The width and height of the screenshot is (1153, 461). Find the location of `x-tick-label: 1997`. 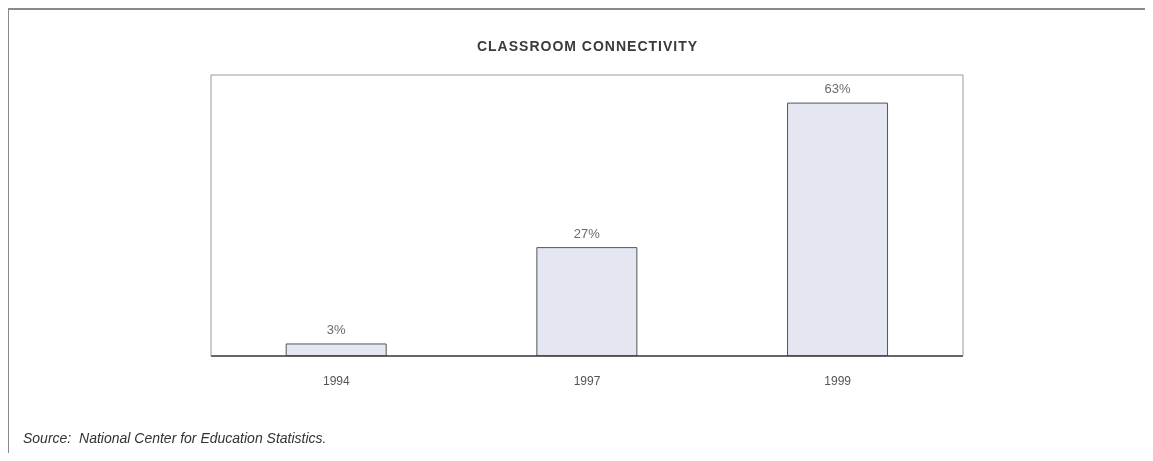

x-tick-label: 1997 is located at coordinates (587, 380).